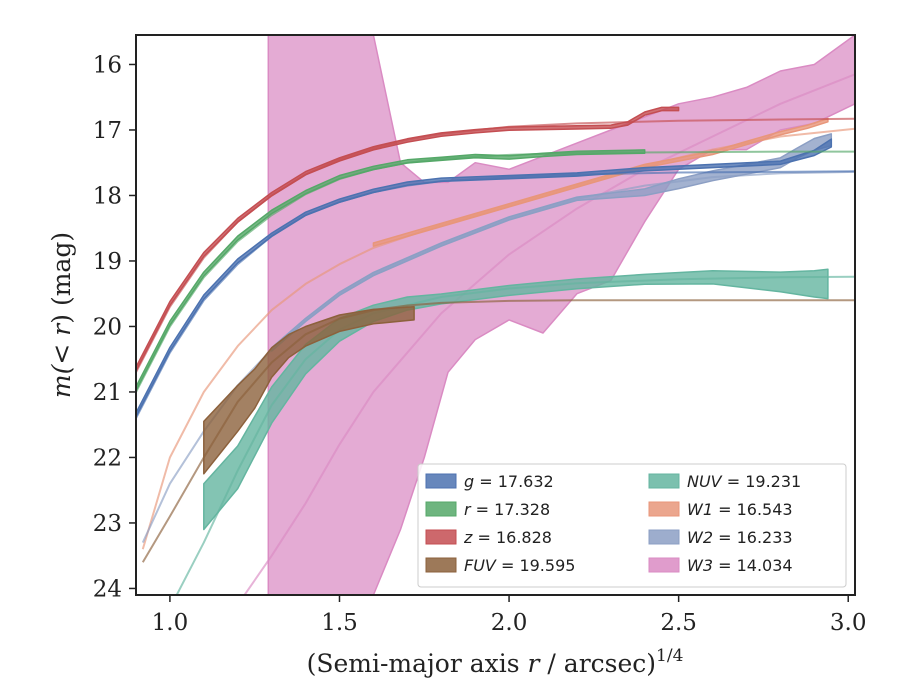  I want to click on legend-label-nuv: NUV = 19.231, so click(744, 481).